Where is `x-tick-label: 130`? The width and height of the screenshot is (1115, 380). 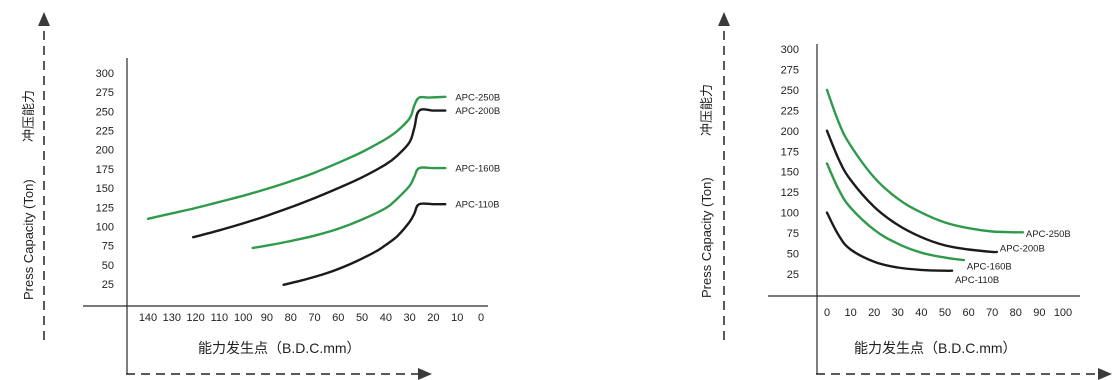
x-tick-label: 130 is located at coordinates (172, 318).